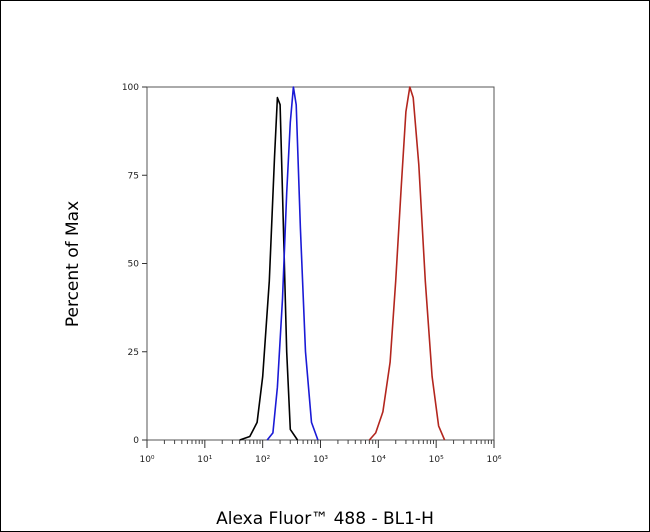  What do you see at coordinates (136, 441) in the screenshot?
I see `y-tick-label: 0` at bounding box center [136, 441].